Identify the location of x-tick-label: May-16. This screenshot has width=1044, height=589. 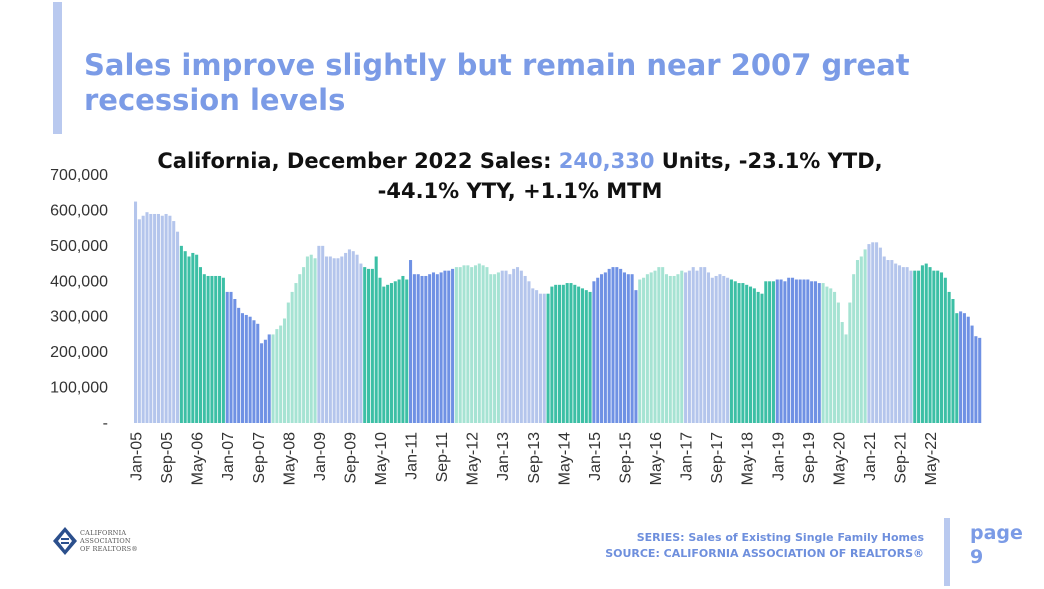
(656, 458).